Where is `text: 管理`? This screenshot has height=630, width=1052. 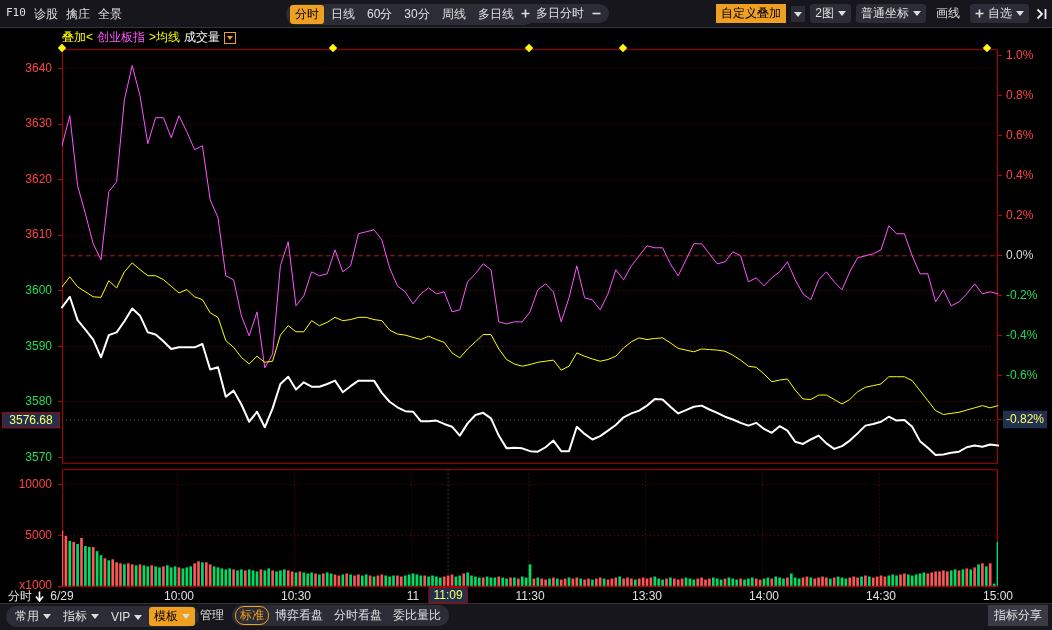
text: 管理 is located at coordinates (212, 615).